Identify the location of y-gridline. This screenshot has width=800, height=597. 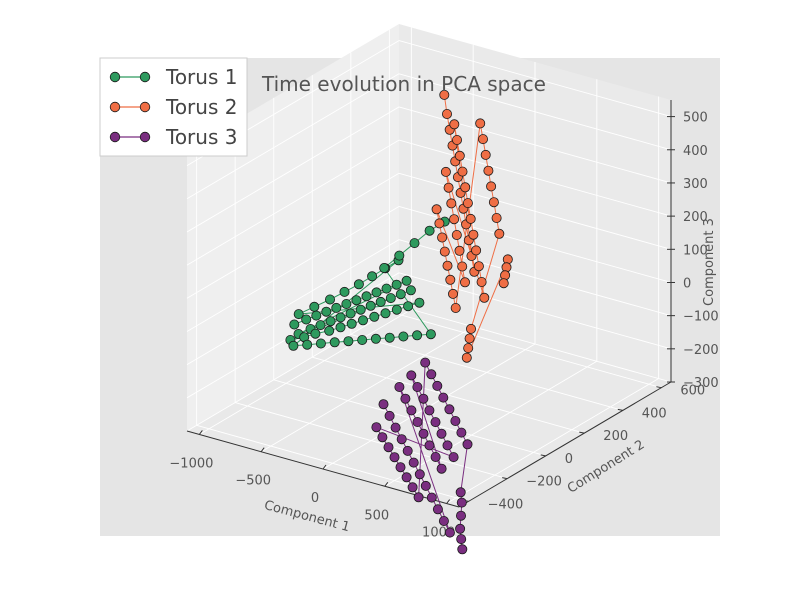
(371, 441).